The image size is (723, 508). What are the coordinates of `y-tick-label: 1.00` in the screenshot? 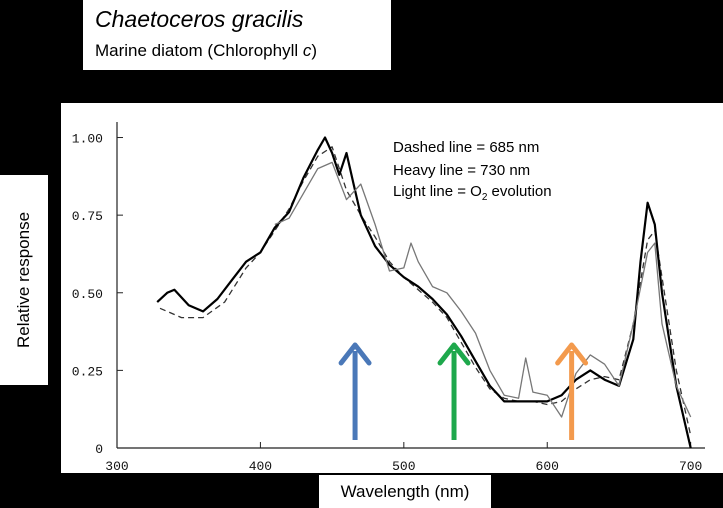 It's located at (87, 139).